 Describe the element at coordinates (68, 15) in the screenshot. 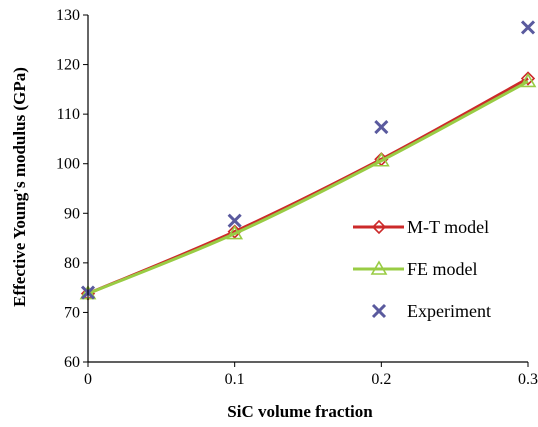

I see `y-tick-label: 130` at that location.